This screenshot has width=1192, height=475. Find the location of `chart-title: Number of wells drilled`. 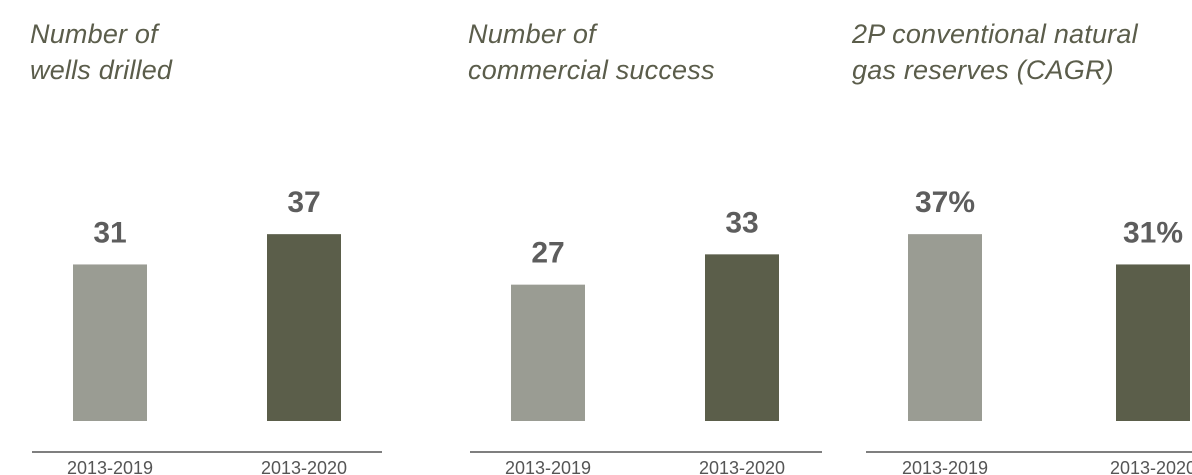

chart-title: Number of wells drilled is located at coordinates (101, 52).